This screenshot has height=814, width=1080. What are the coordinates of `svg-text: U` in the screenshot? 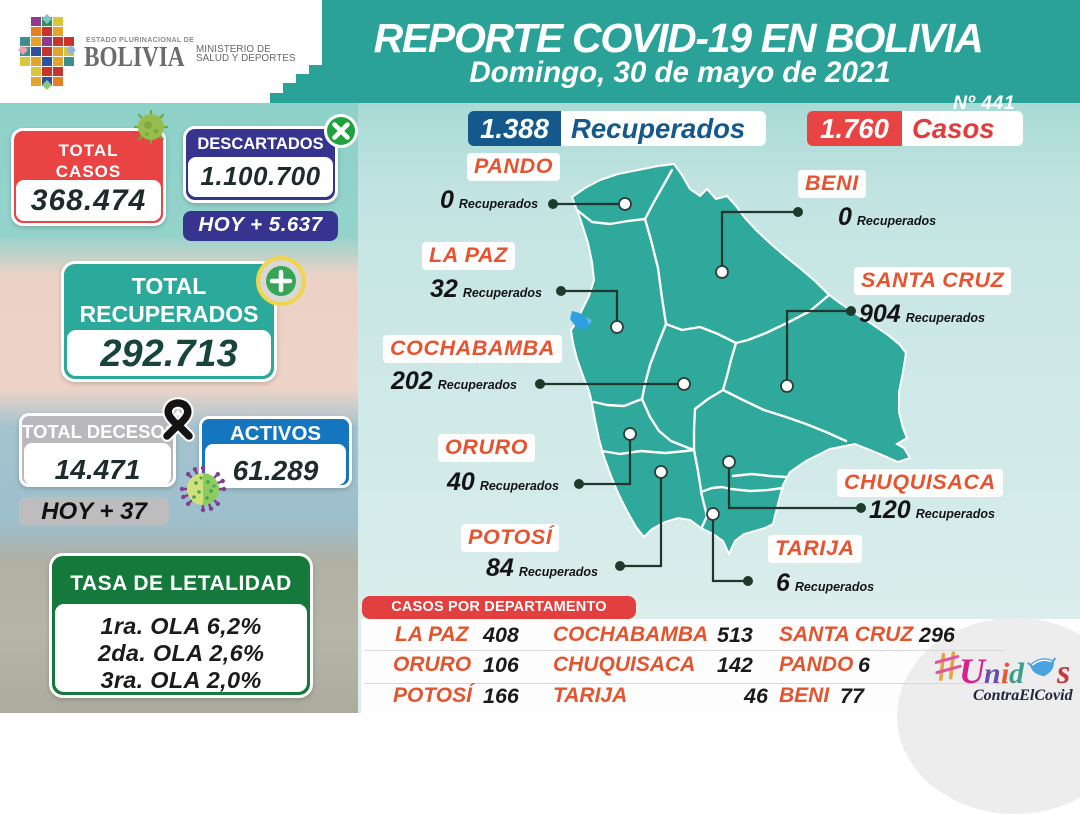 It's located at (973, 671).